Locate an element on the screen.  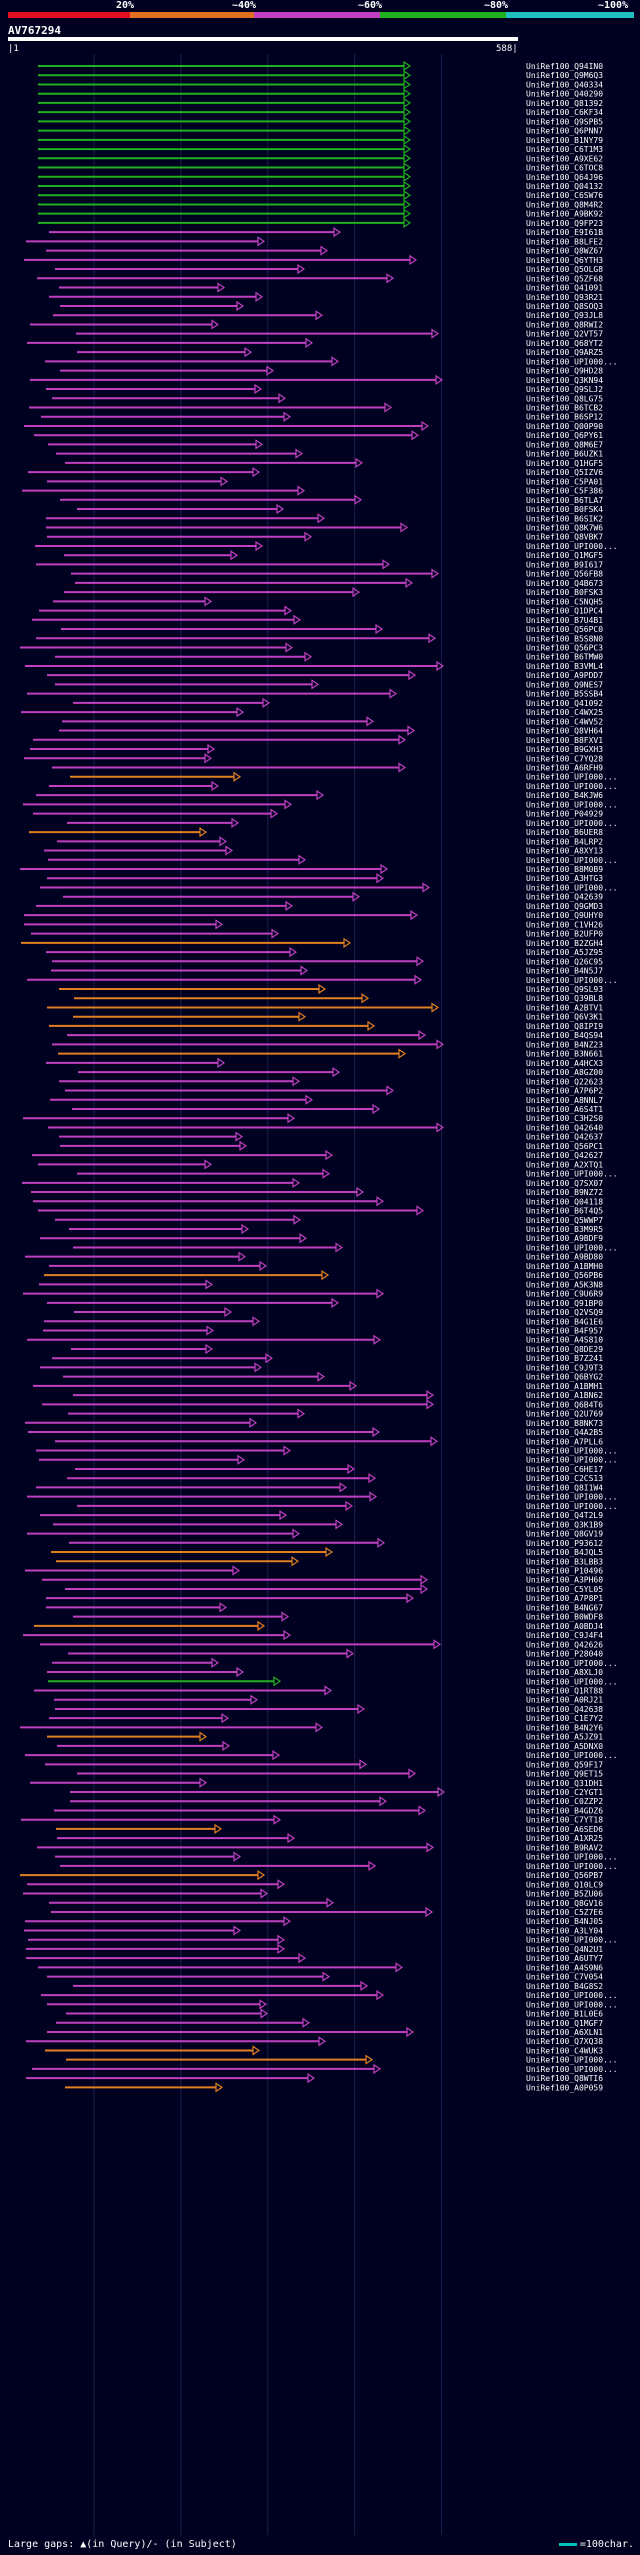
hit-id-label: UniRef100_B6SIK2 is located at coordinates (564, 518).